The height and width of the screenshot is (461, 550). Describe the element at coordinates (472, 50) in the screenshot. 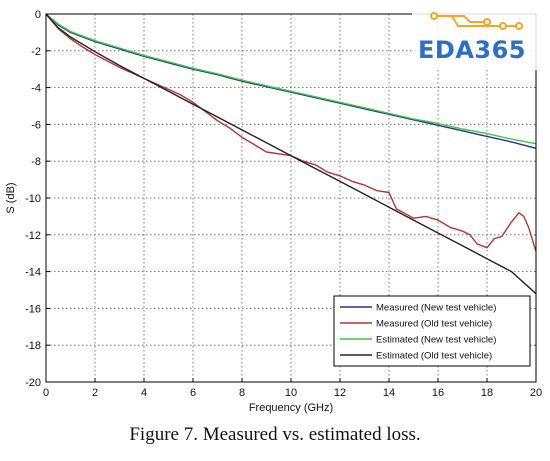

I see `logo-text: EDA365` at that location.